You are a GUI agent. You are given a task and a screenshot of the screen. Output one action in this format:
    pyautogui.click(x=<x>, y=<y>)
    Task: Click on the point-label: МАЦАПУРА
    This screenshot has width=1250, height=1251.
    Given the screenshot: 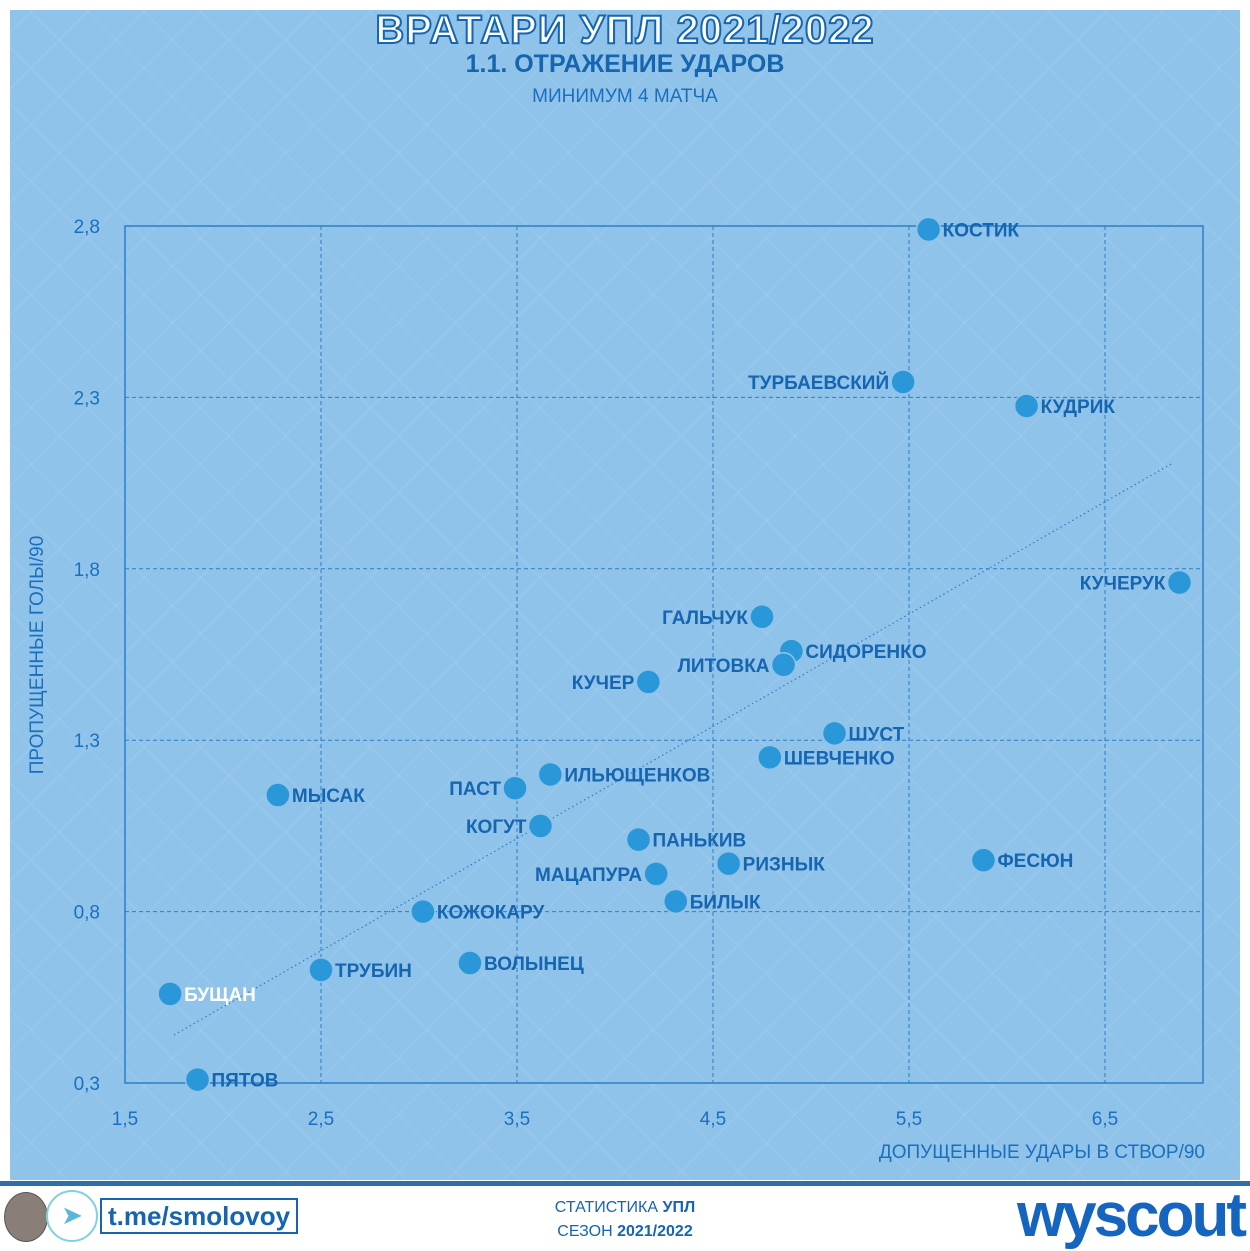 What is the action you would take?
    pyautogui.click(x=588, y=875)
    